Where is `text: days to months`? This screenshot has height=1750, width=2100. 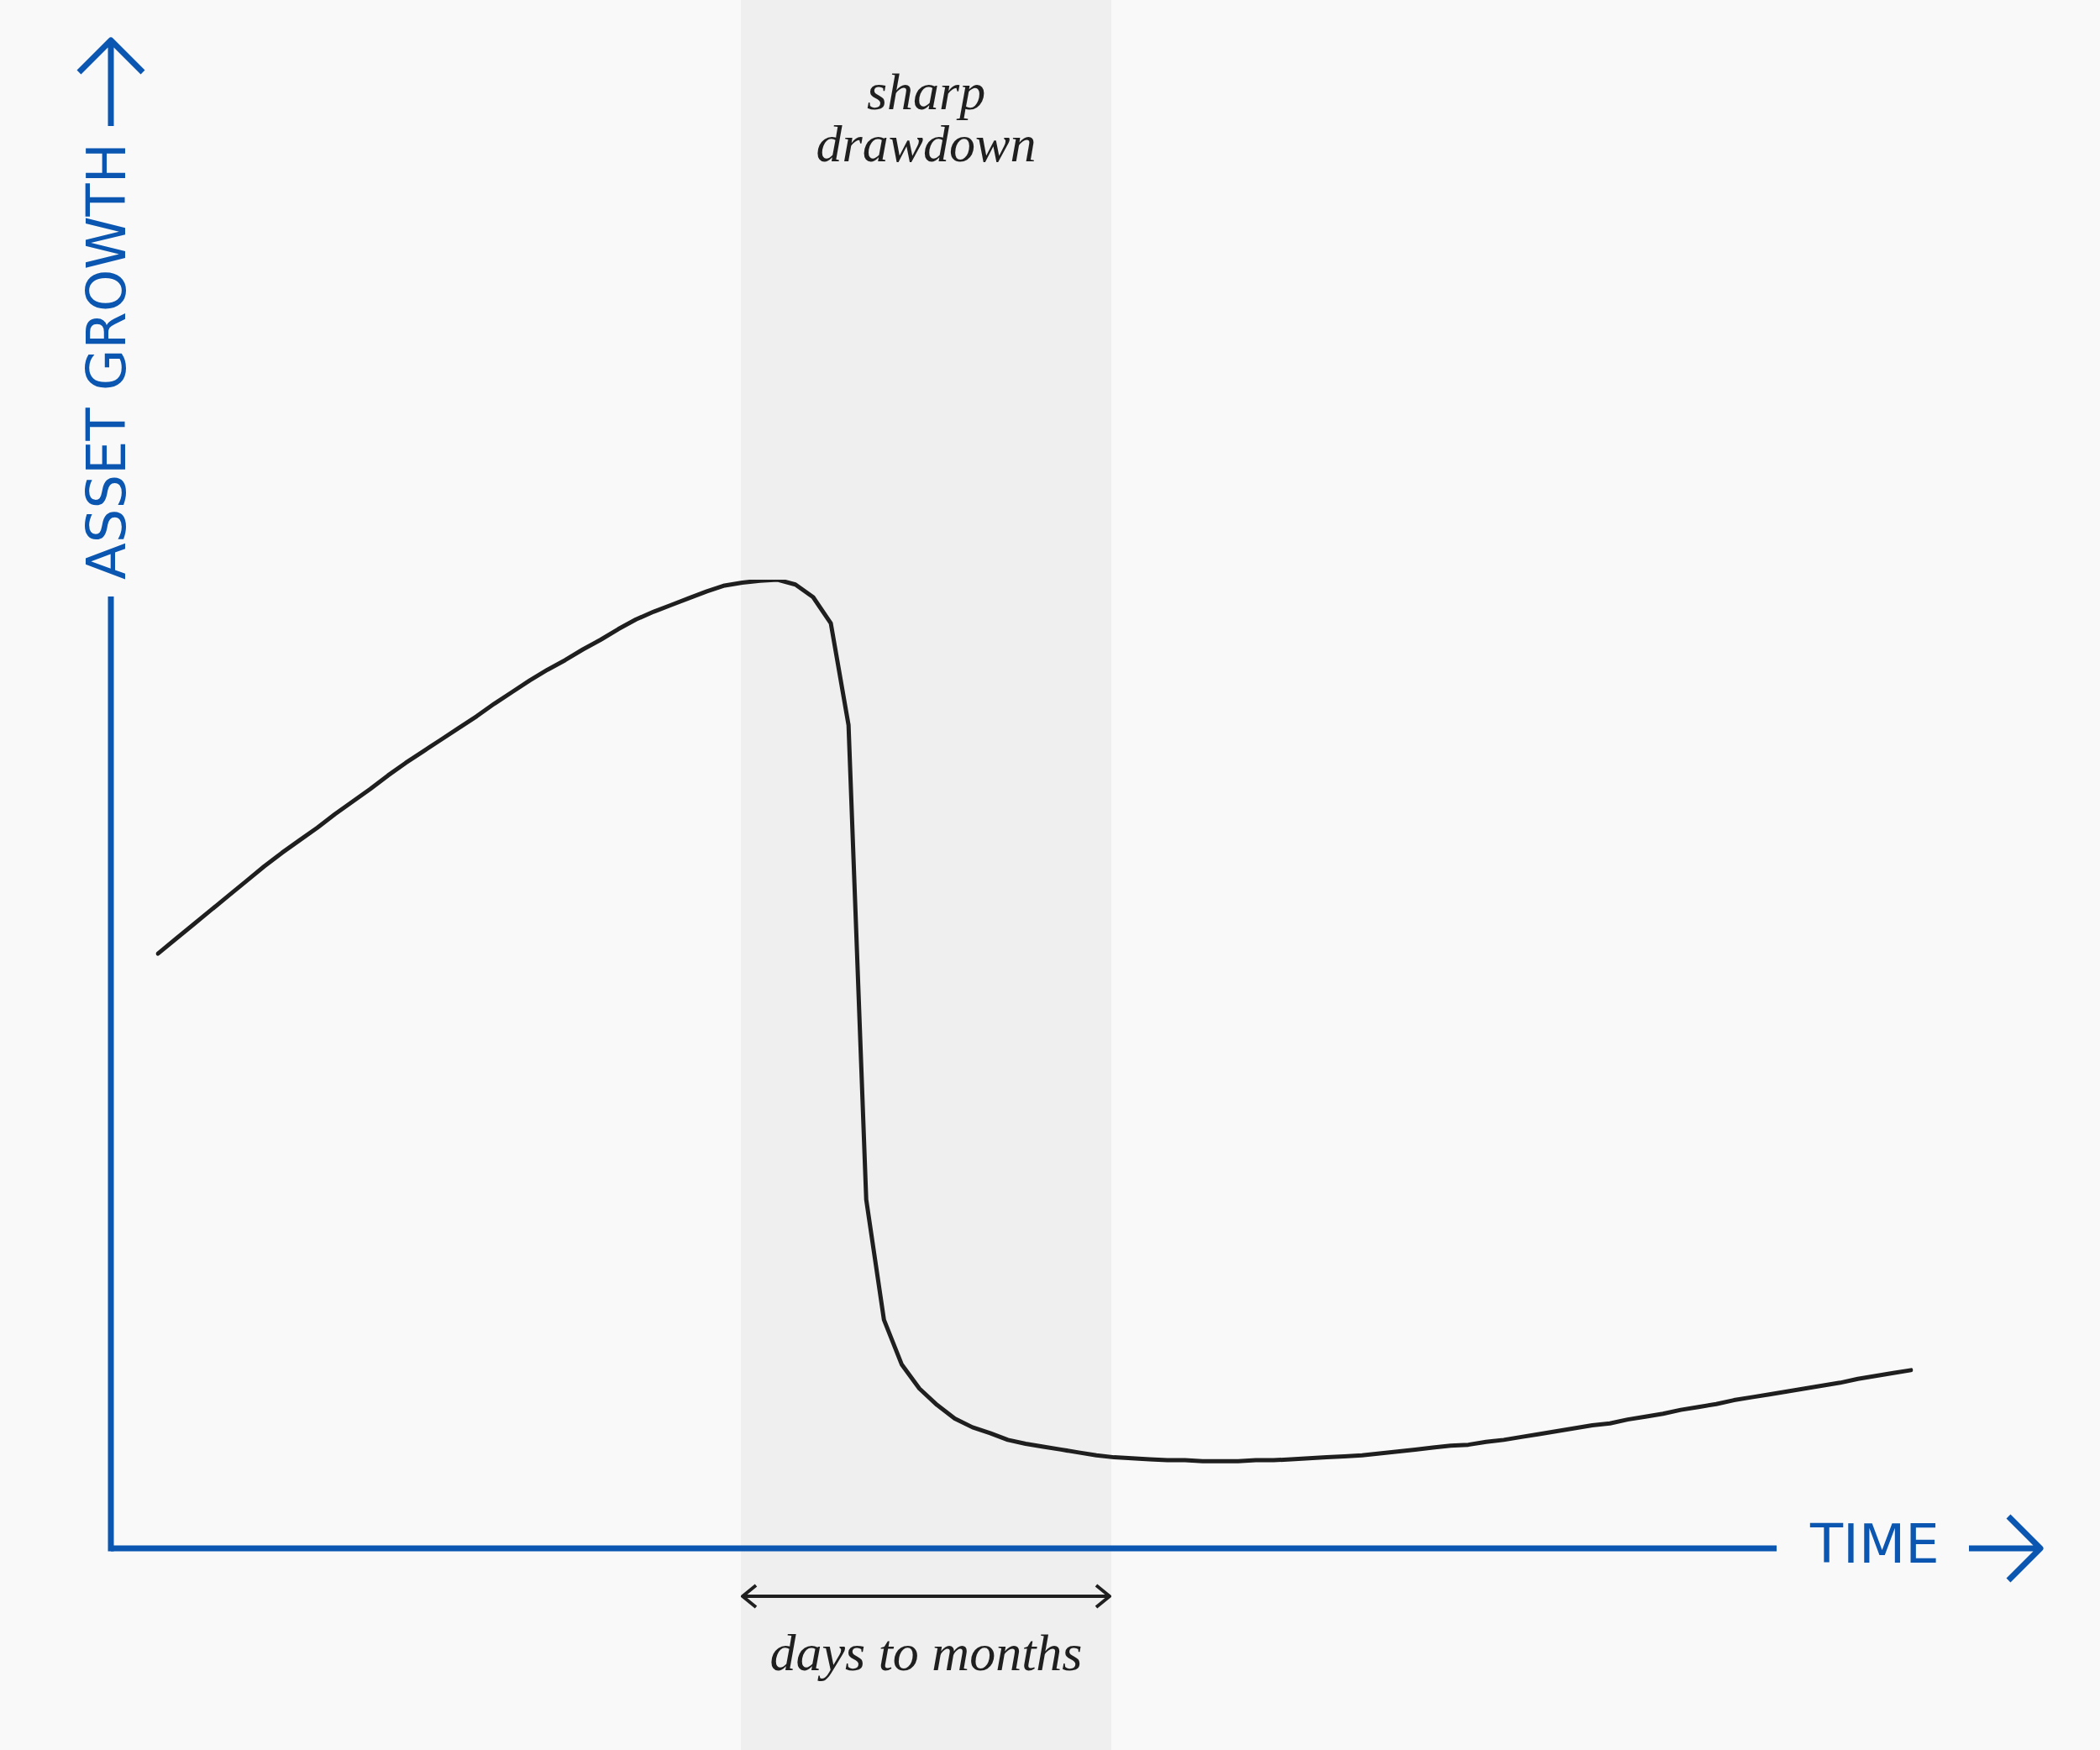 text: days to months is located at coordinates (926, 1653).